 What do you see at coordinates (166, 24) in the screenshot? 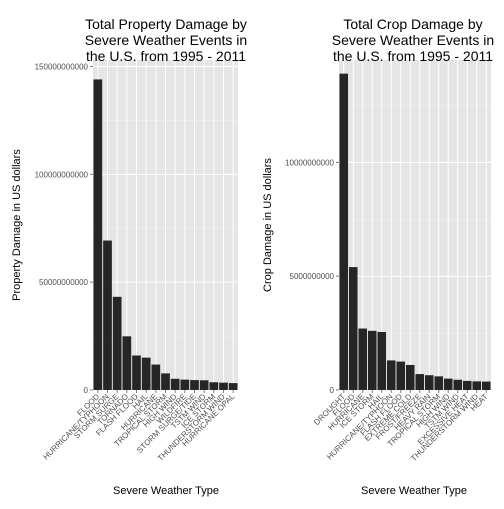
I see `chart-title: Total Property Damage by` at bounding box center [166, 24].